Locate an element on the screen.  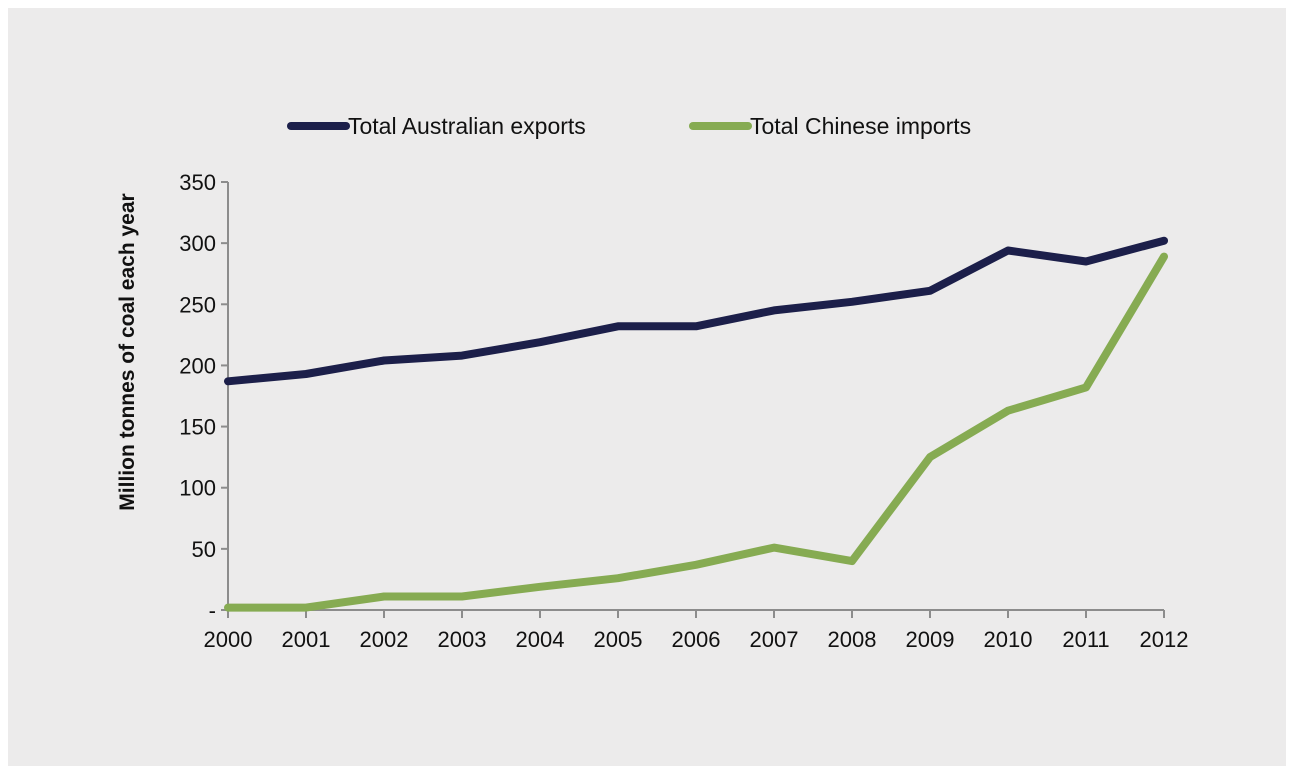
x-tick-label: 2010 is located at coordinates (1008, 639).